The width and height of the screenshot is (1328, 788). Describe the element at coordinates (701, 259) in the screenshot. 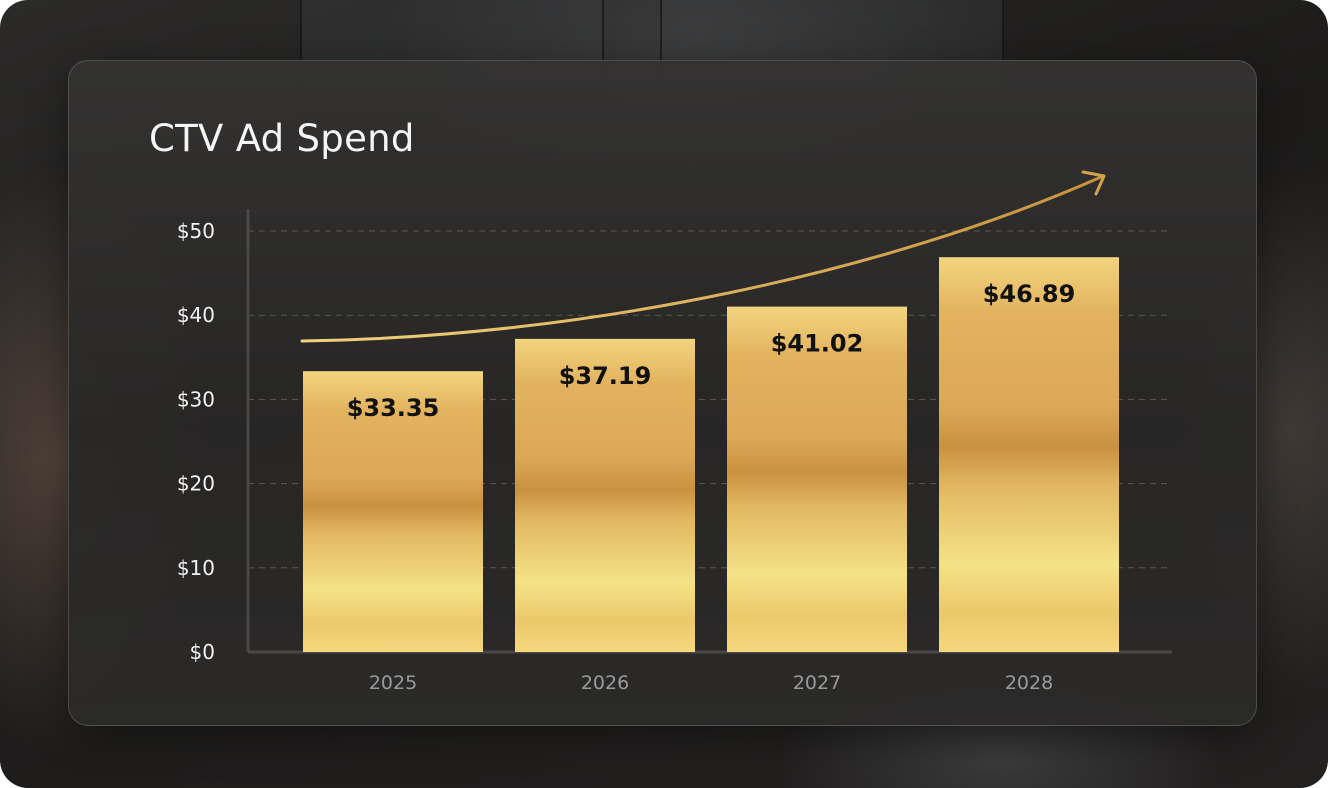

I see `trend-arrow-line` at that location.